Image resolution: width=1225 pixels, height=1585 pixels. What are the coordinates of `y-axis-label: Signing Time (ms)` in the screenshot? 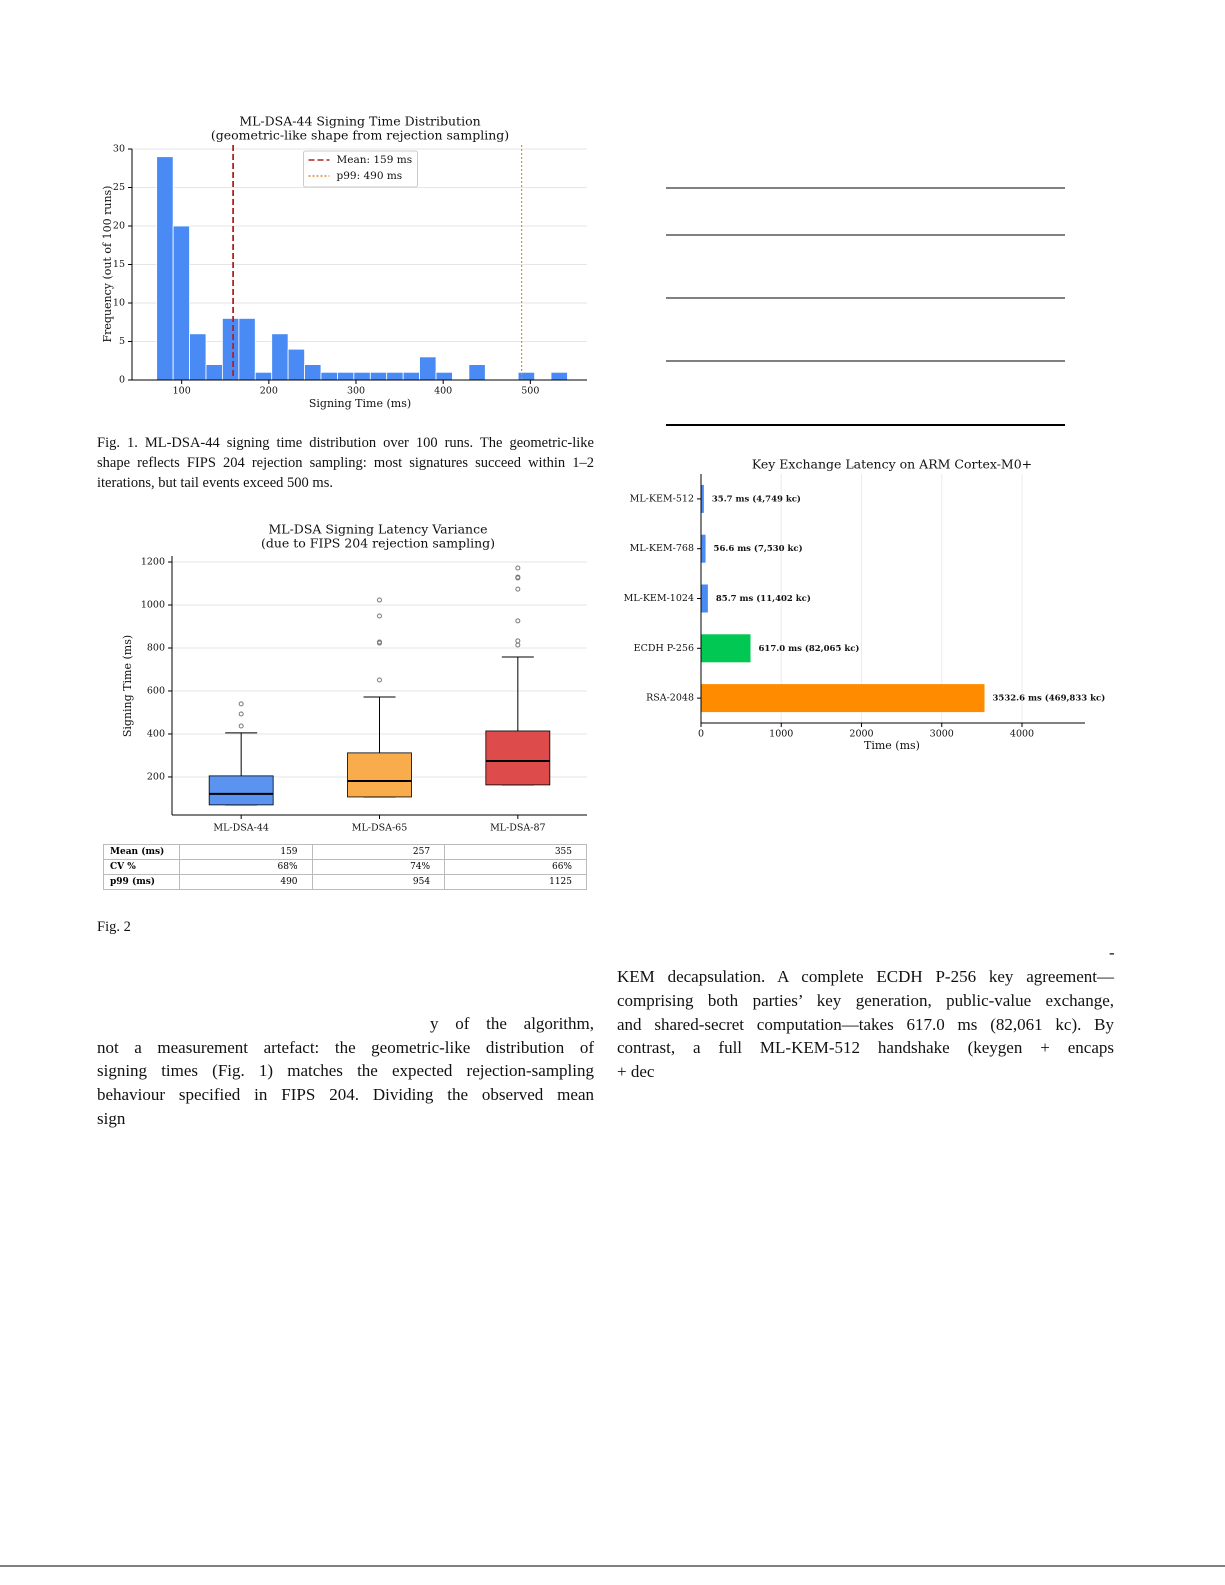 It's located at (127, 686).